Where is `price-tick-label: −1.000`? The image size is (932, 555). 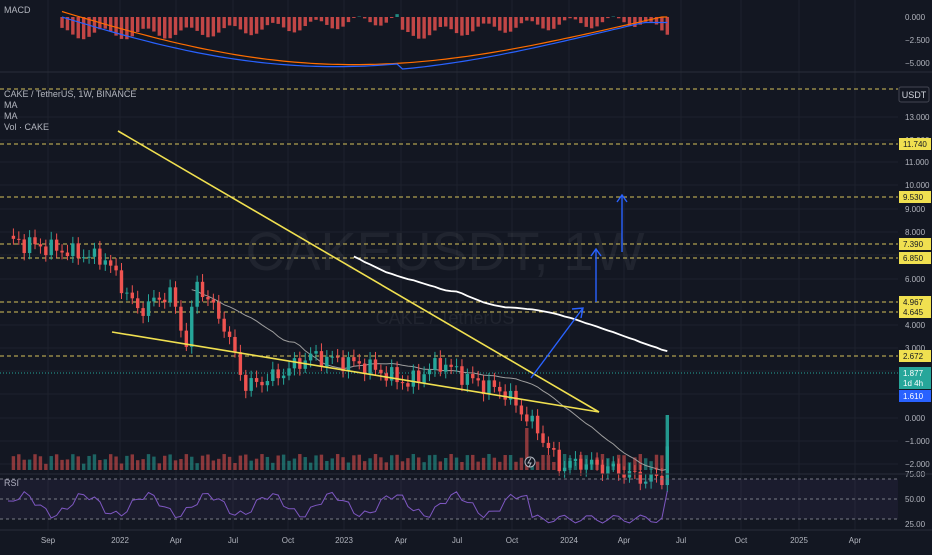 price-tick-label: −1.000 is located at coordinates (917, 441).